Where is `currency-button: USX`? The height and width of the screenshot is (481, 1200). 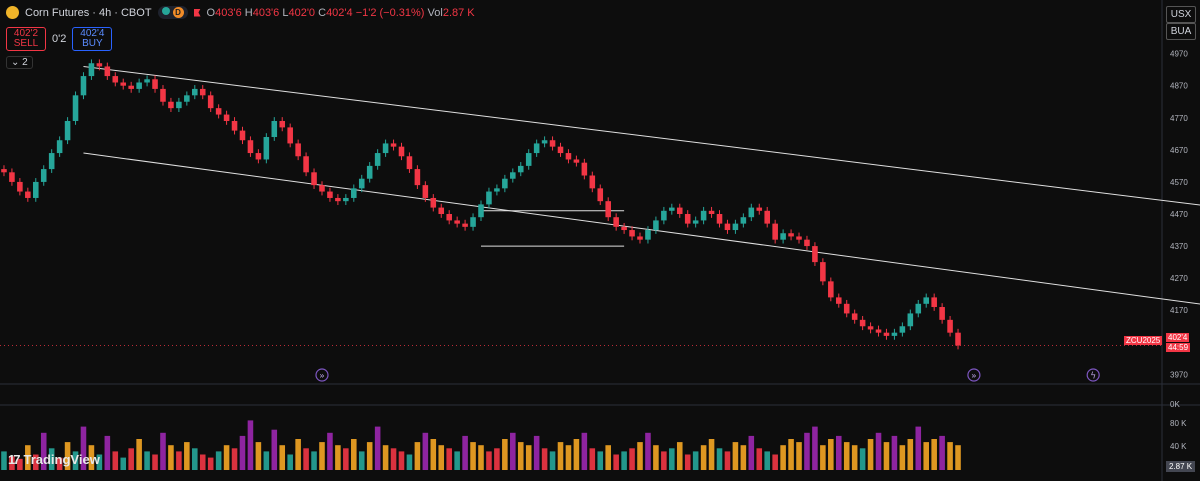 currency-button: USX is located at coordinates (1181, 14).